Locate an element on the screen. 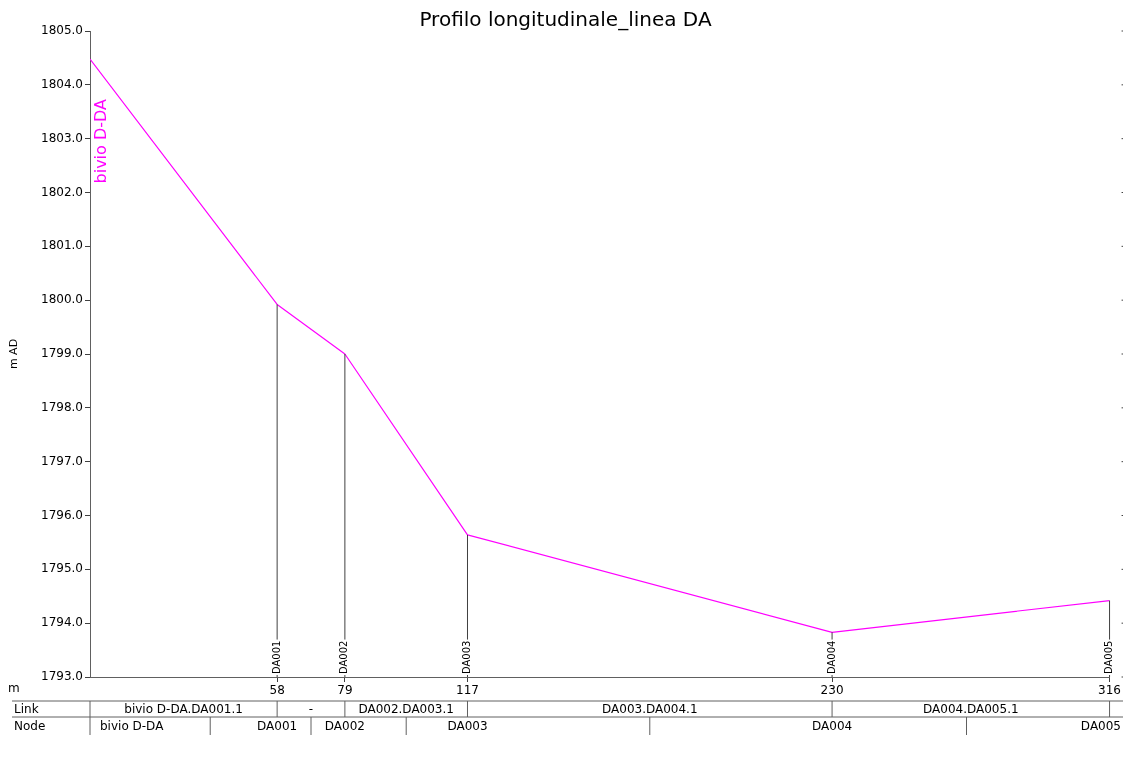 This screenshot has height=757, width=1131. y-tick-label: 1803.0 is located at coordinates (62, 137).